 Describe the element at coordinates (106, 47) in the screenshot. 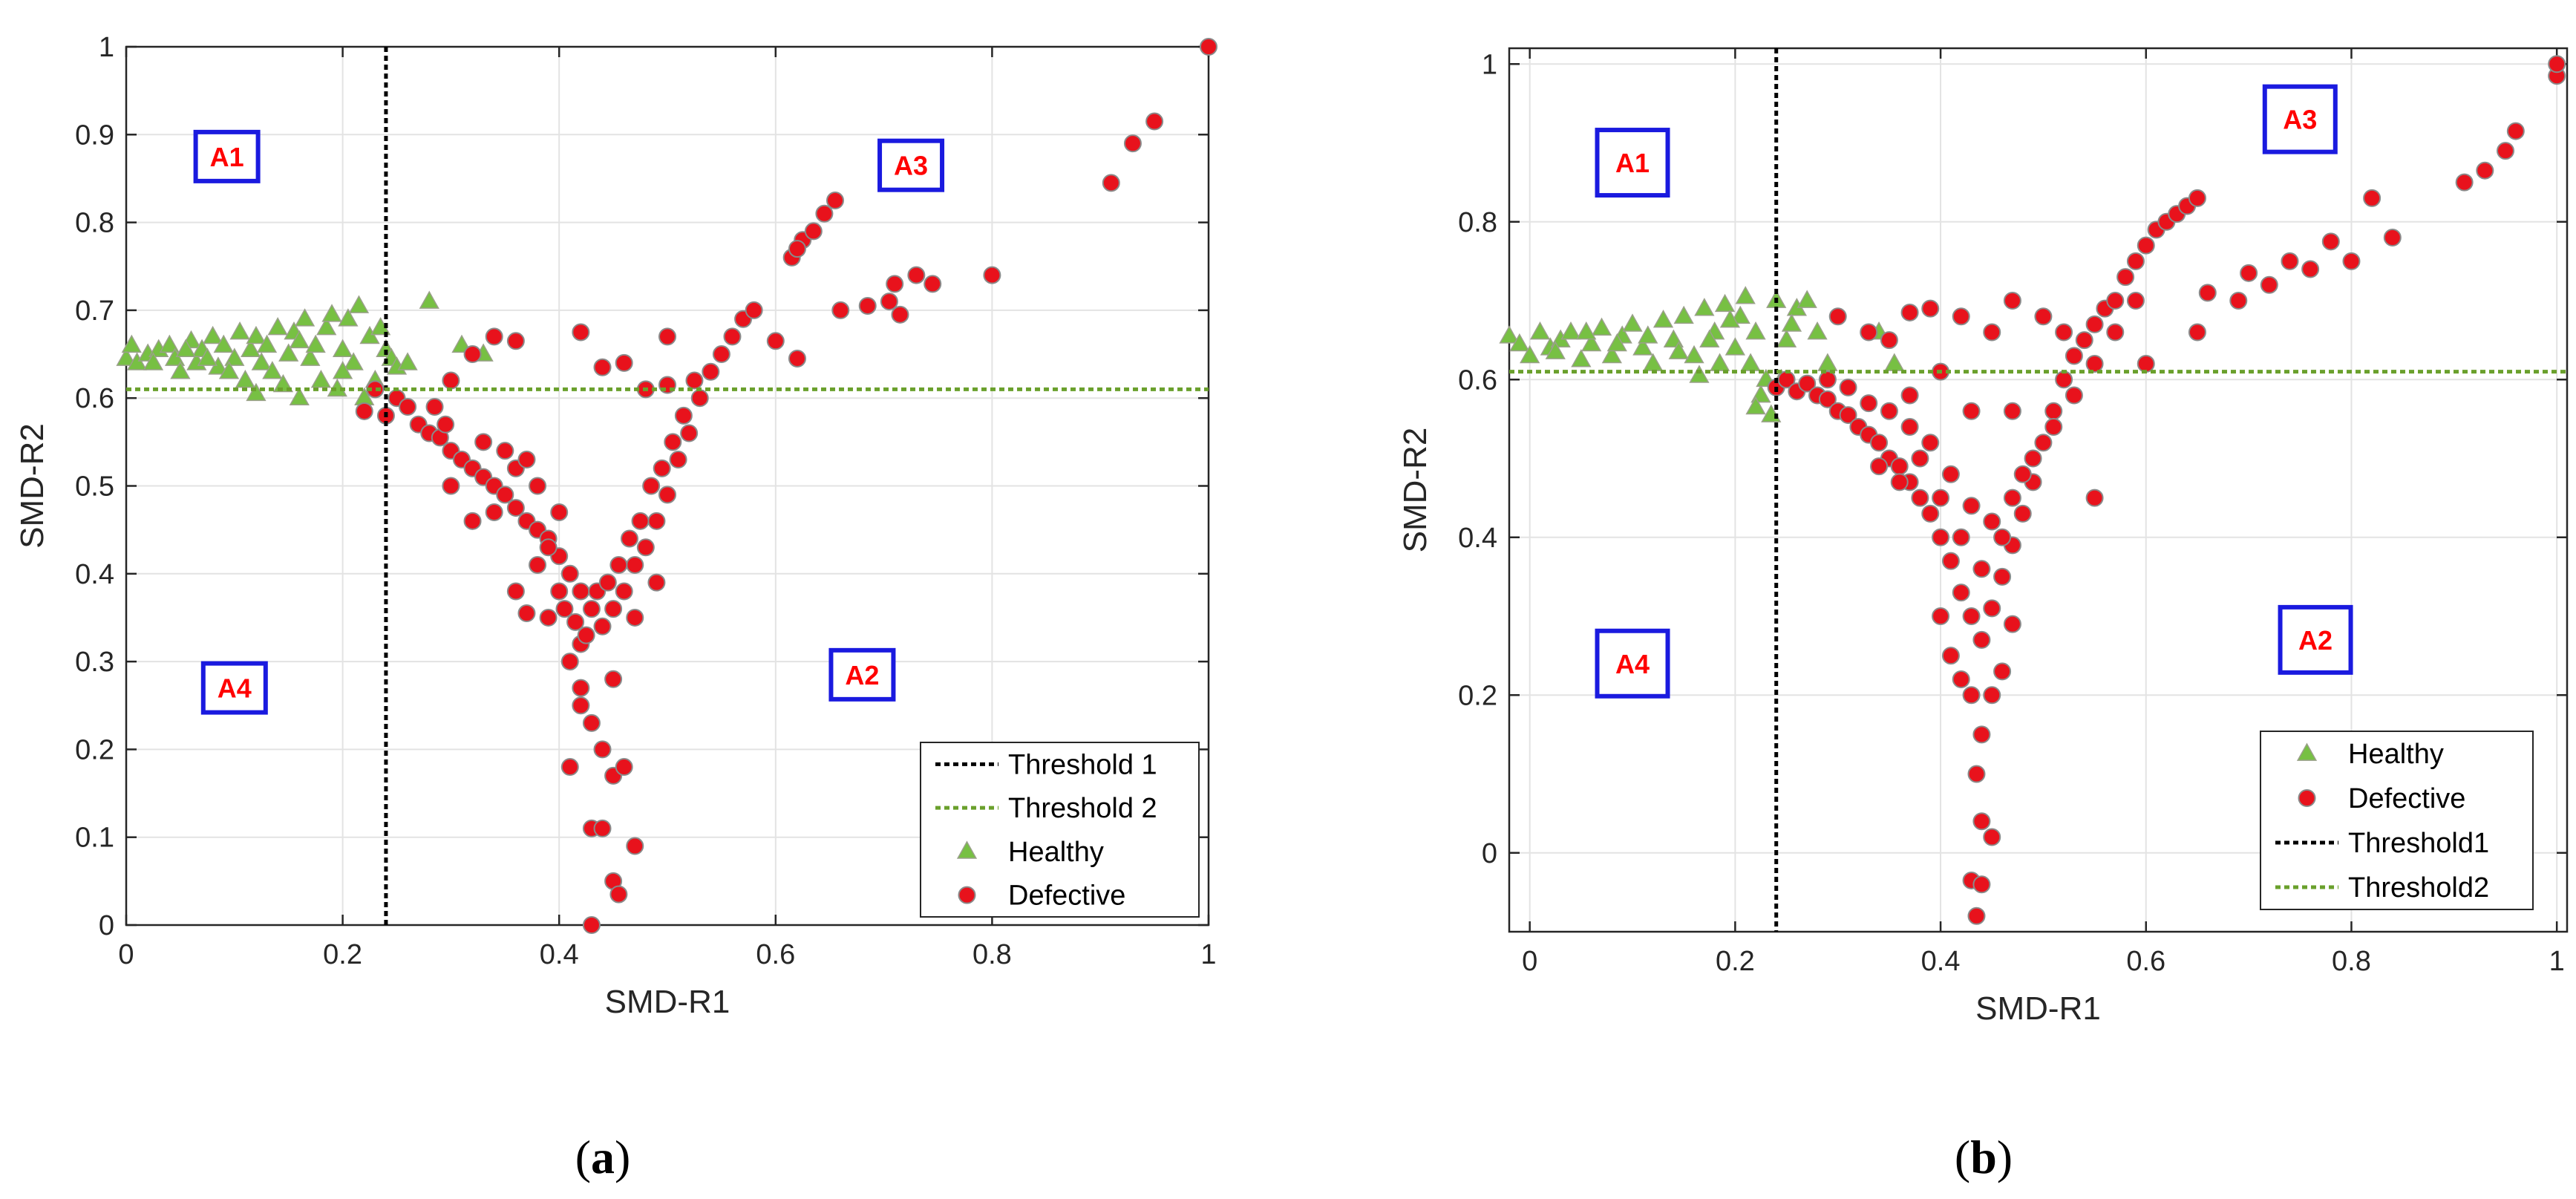

I see `y-tick-label: 1` at that location.